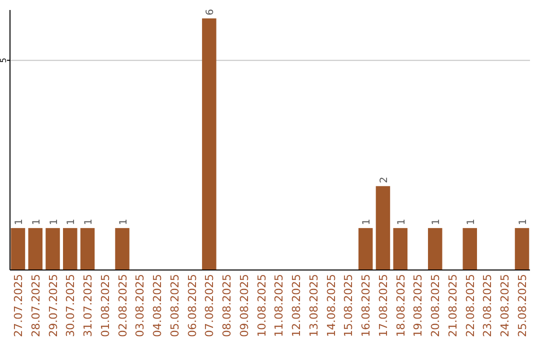 The height and width of the screenshot is (340, 540). What do you see at coordinates (453, 305) in the screenshot?
I see `x-tick-label: 21.08.2025` at bounding box center [453, 305].